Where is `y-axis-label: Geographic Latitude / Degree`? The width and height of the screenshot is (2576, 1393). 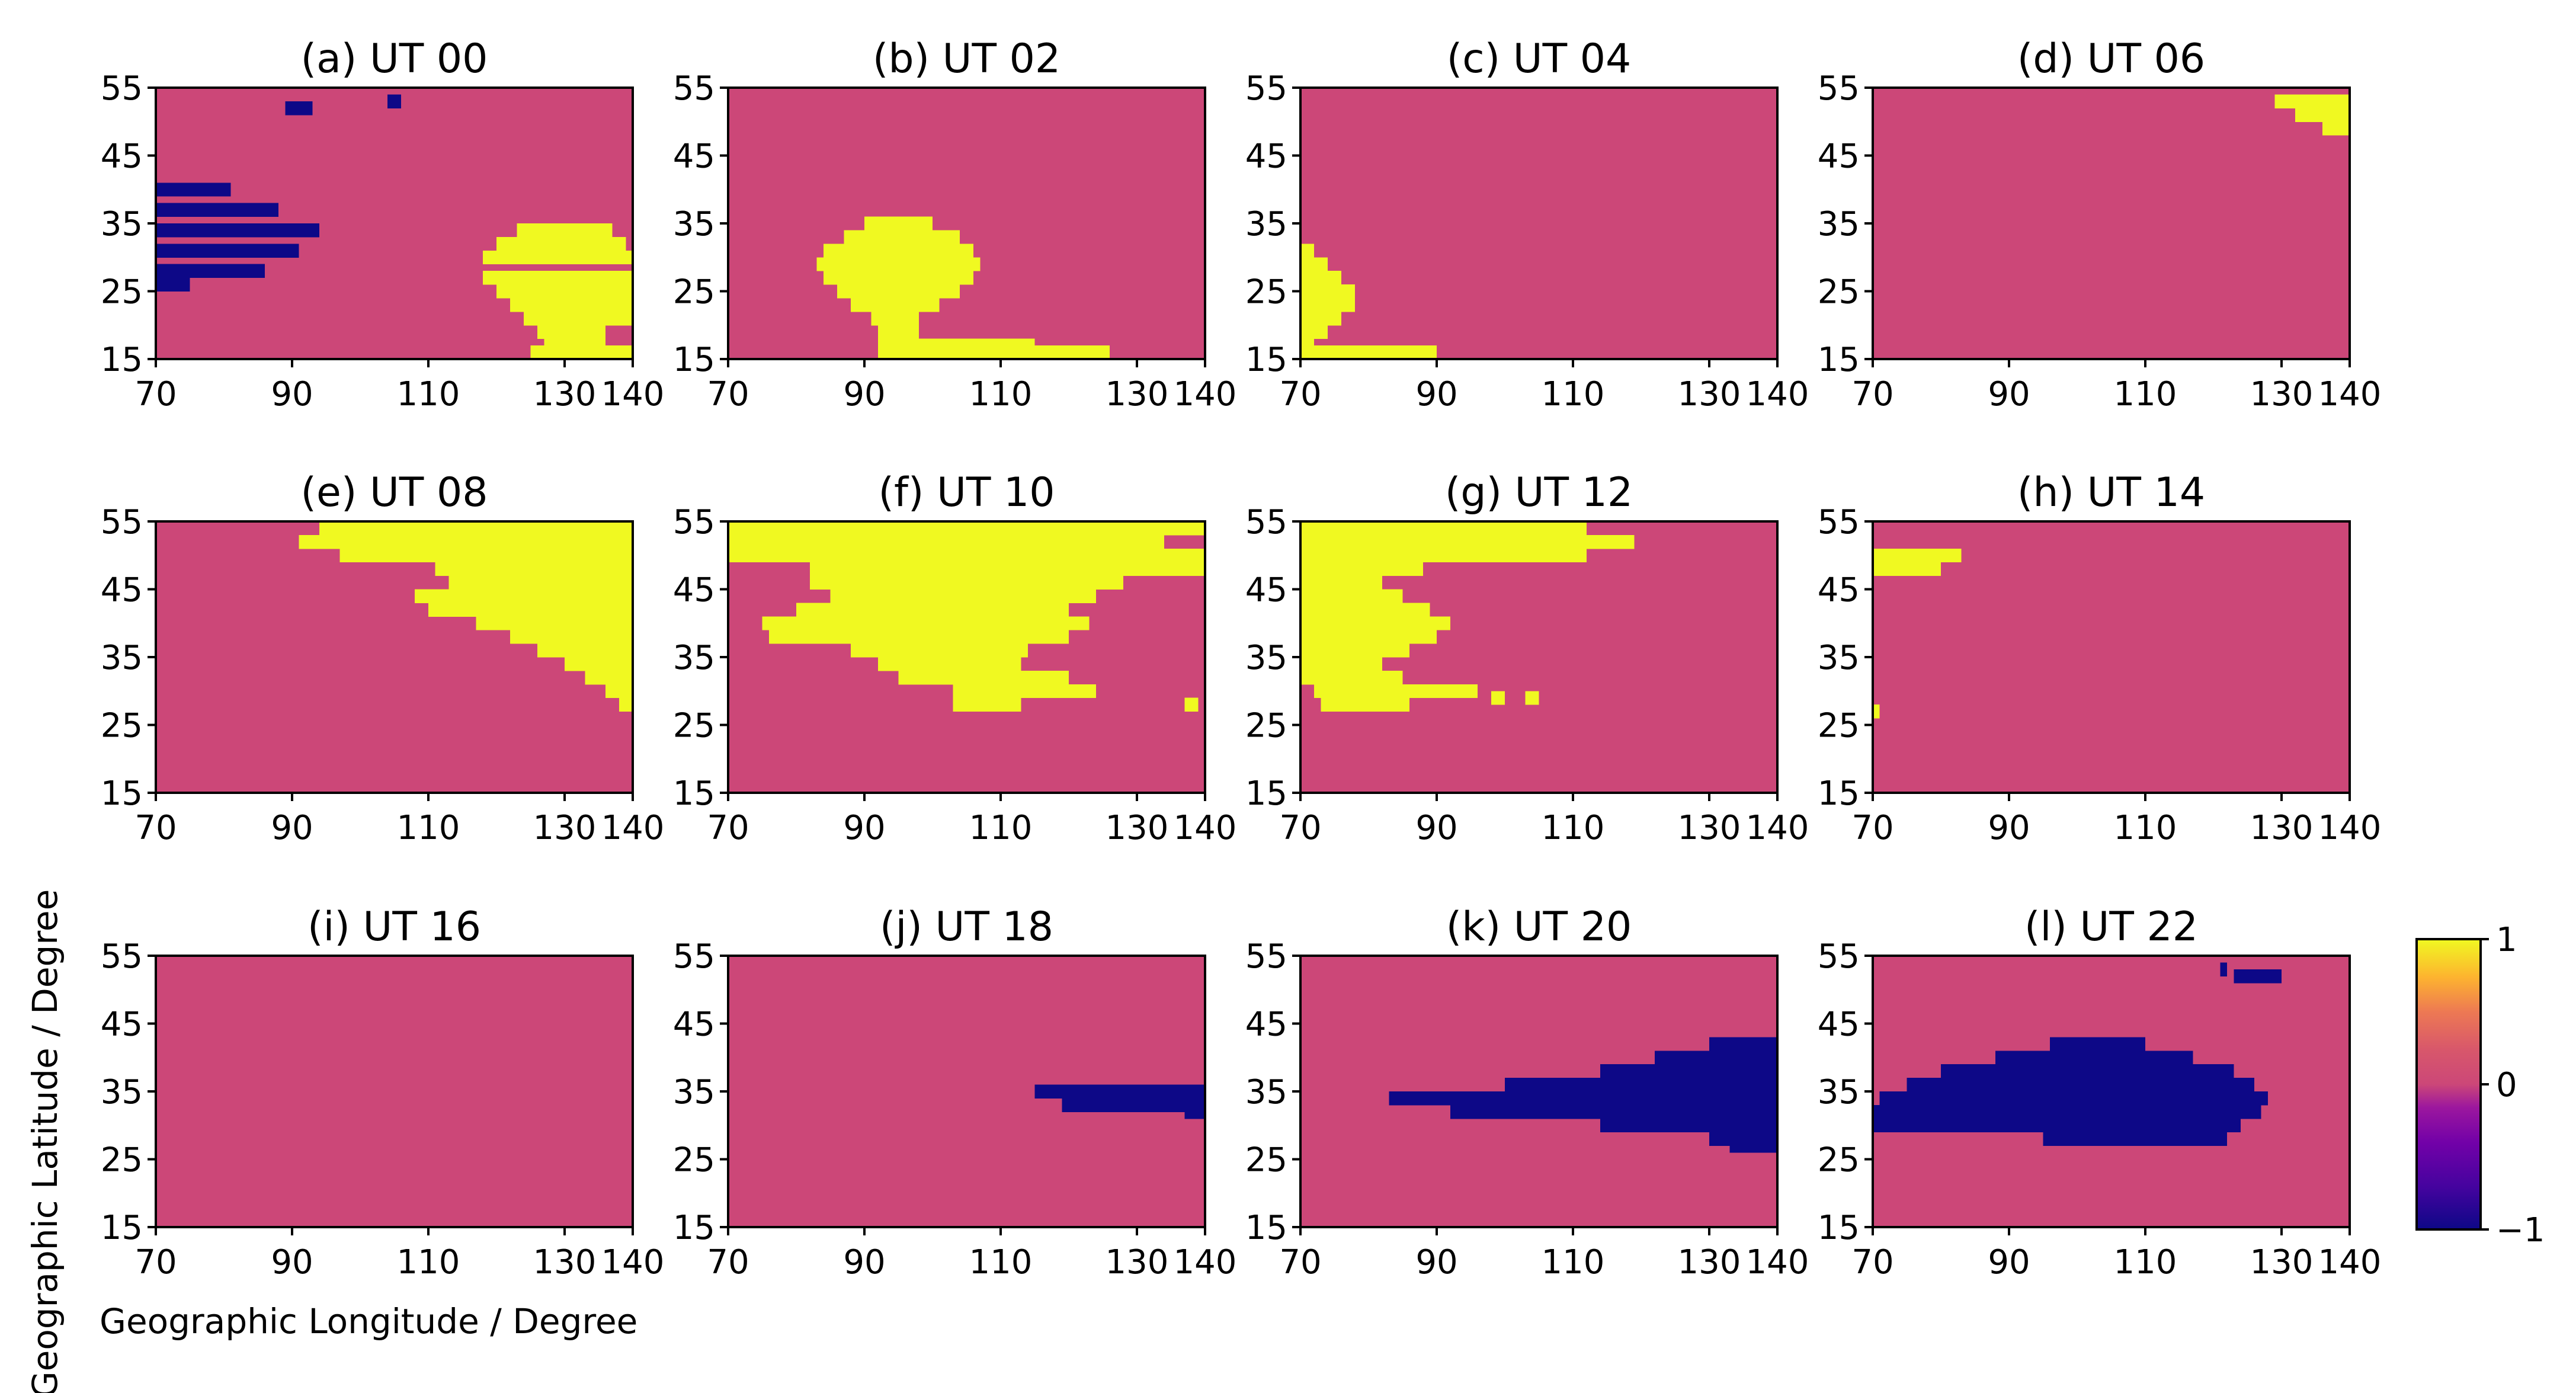 y-axis-label: Geographic Latitude / Degree is located at coordinates (45, 1141).